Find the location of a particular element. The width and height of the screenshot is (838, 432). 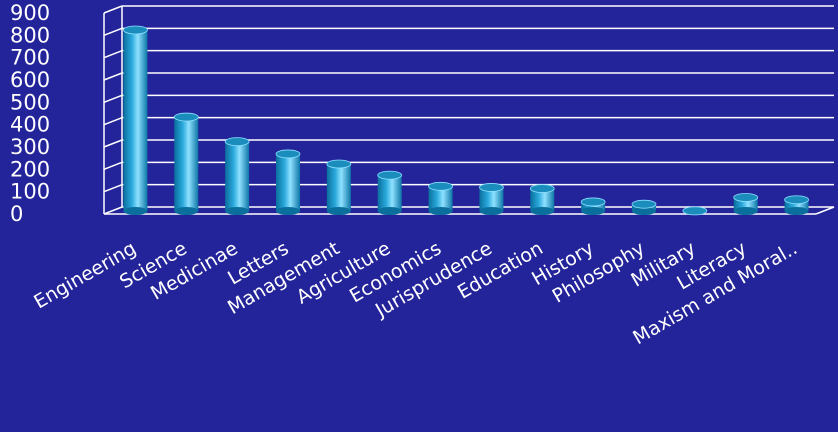

y-tick-label: 0 is located at coordinates (16, 214).